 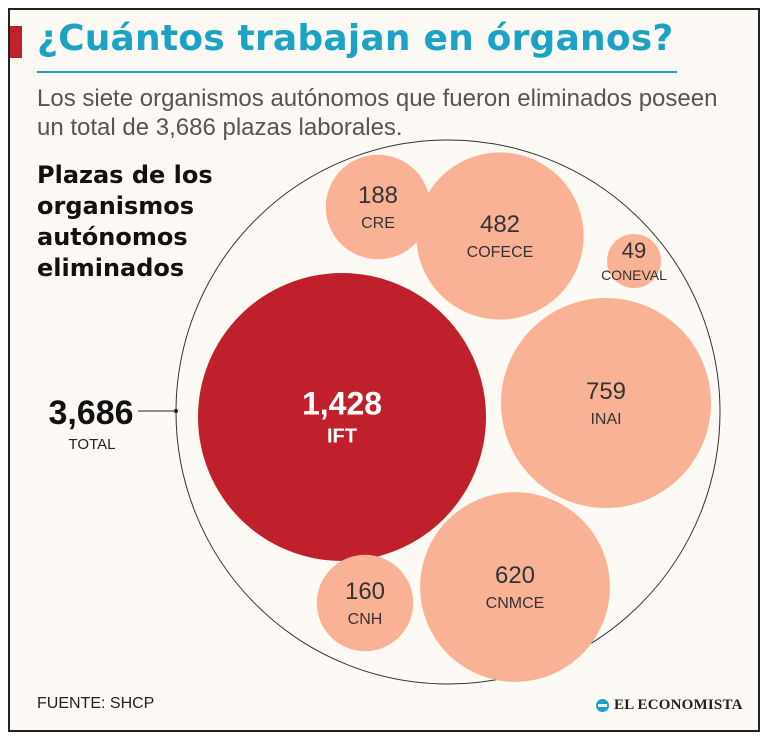 I want to click on bubble-cre: 188 CRE, so click(x=378, y=207).